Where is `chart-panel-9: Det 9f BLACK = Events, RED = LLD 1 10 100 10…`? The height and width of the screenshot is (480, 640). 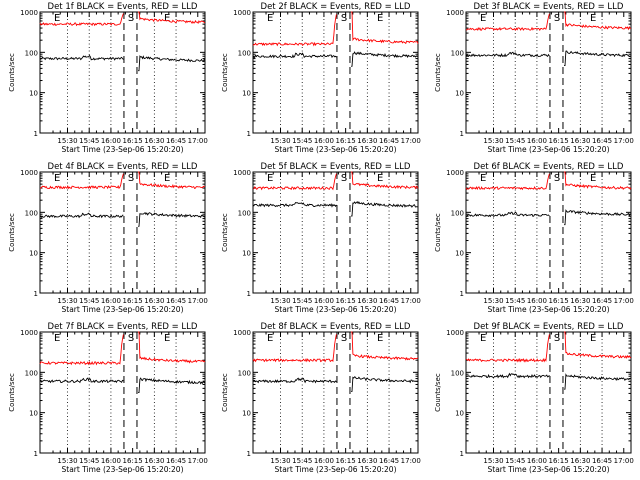 chart-panel-9: Det 9f BLACK = Events, RED = LLD 1 10 100 10… is located at coordinates (534, 398).